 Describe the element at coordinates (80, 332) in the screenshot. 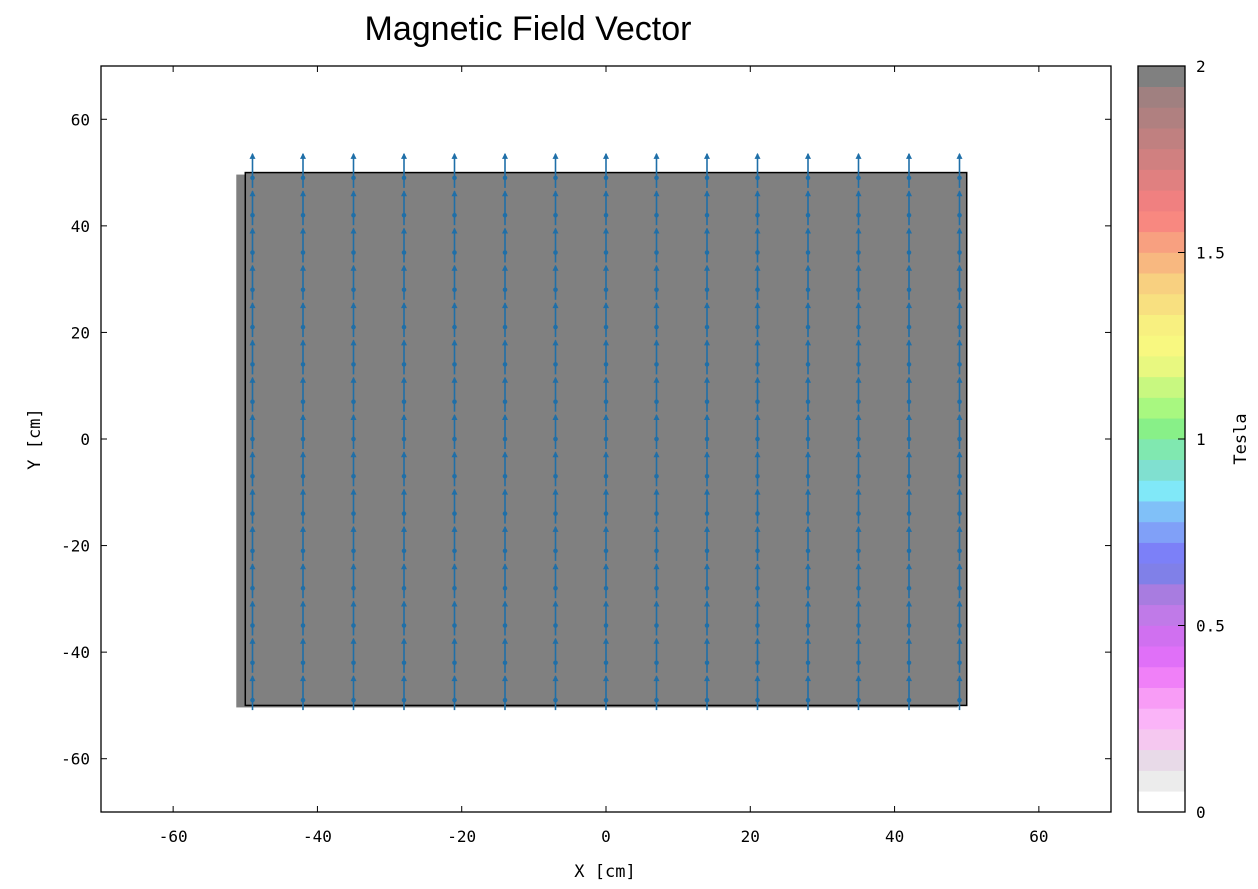

I see `y-tick-label: 20` at that location.